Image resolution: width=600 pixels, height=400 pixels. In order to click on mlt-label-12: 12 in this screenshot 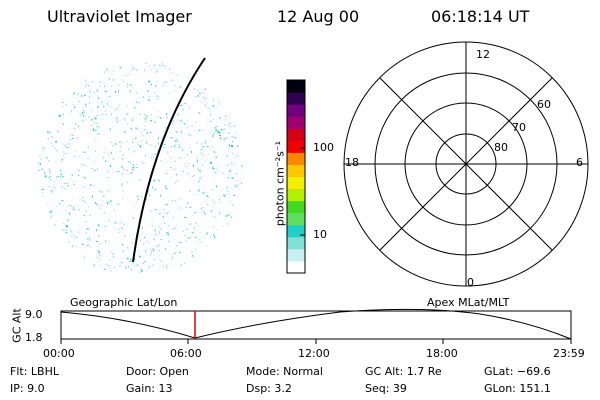, I will do `click(483, 54)`.